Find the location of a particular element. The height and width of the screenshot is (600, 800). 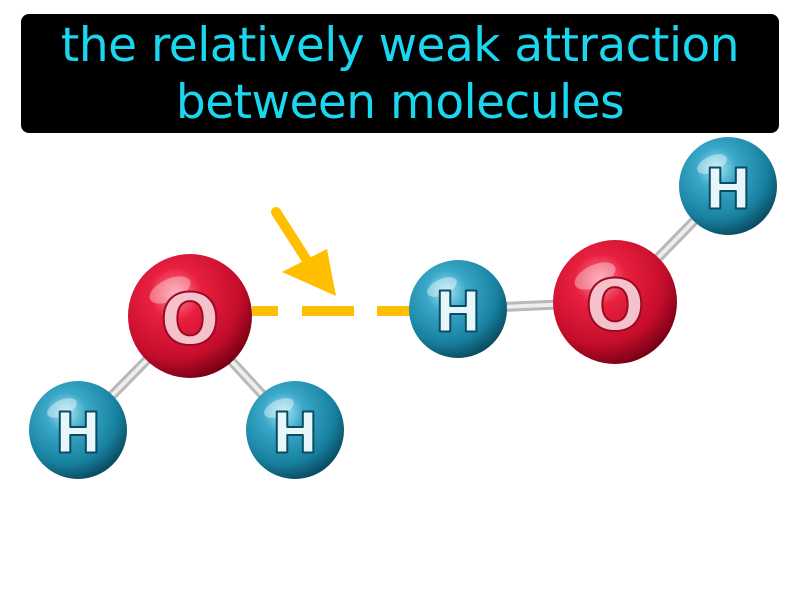

right-hydrogen-label-2: H is located at coordinates (728, 190).